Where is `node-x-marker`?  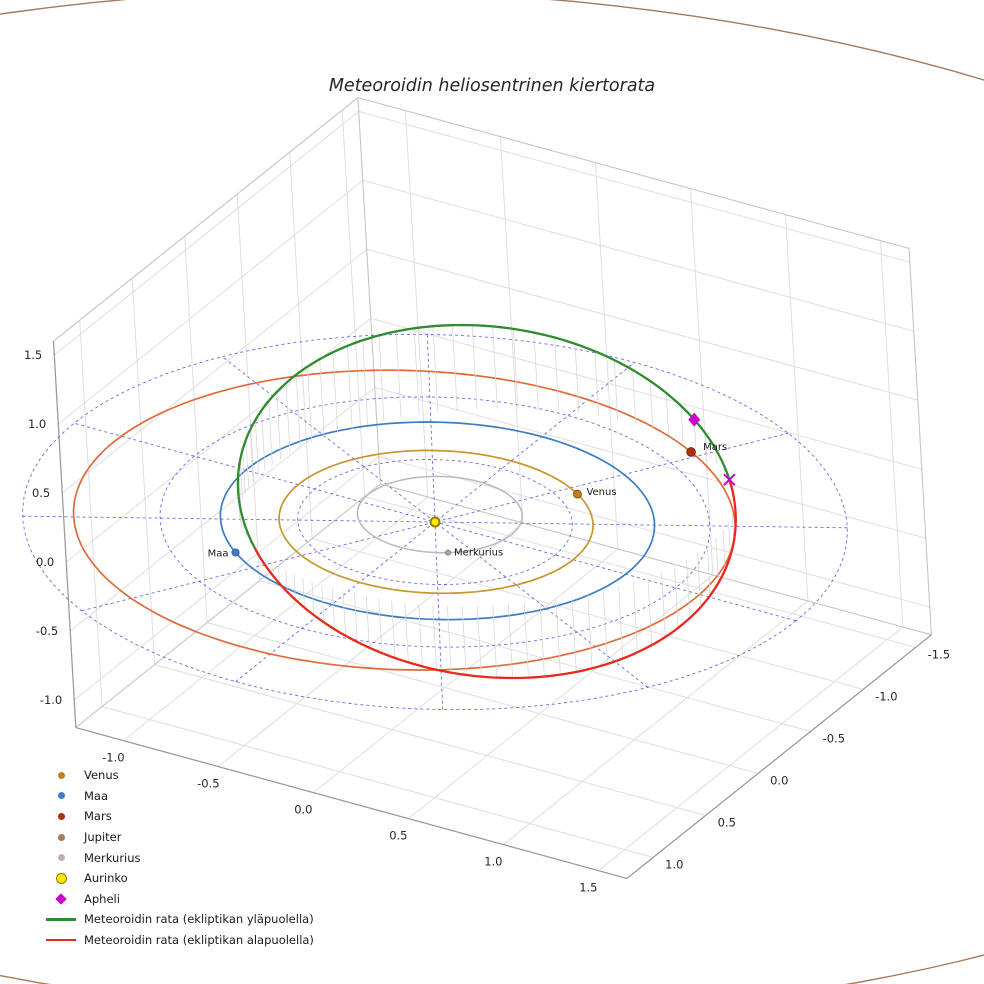 node-x-marker is located at coordinates (729, 479).